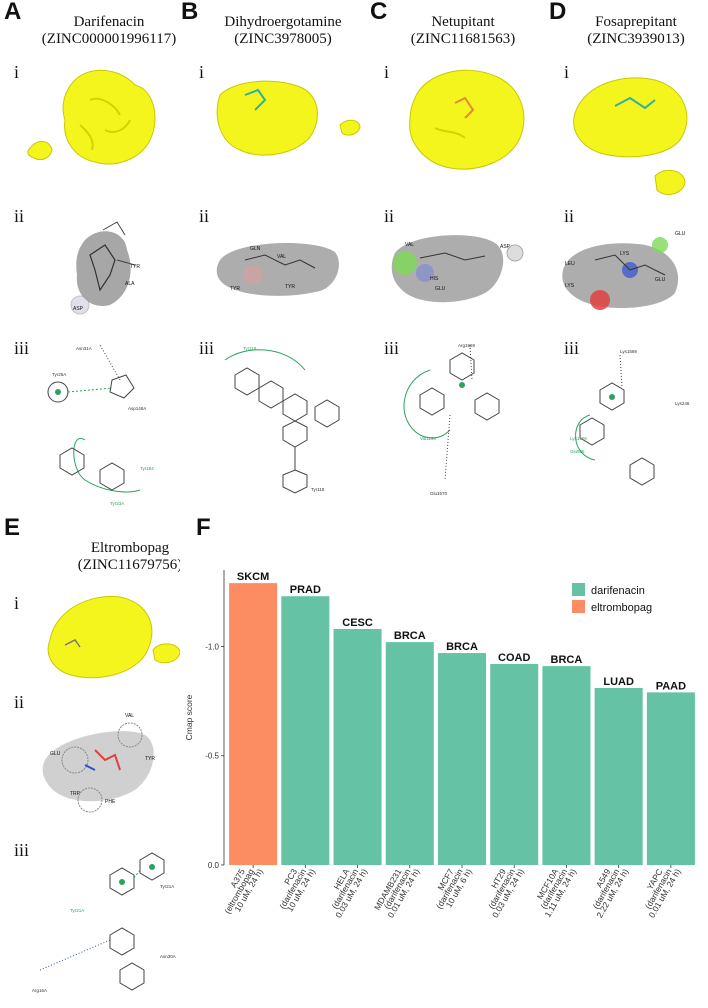 This screenshot has width=708, height=1008. What do you see at coordinates (440, 289) in the screenshot?
I see `residue-c-ii-4: GLU` at bounding box center [440, 289].